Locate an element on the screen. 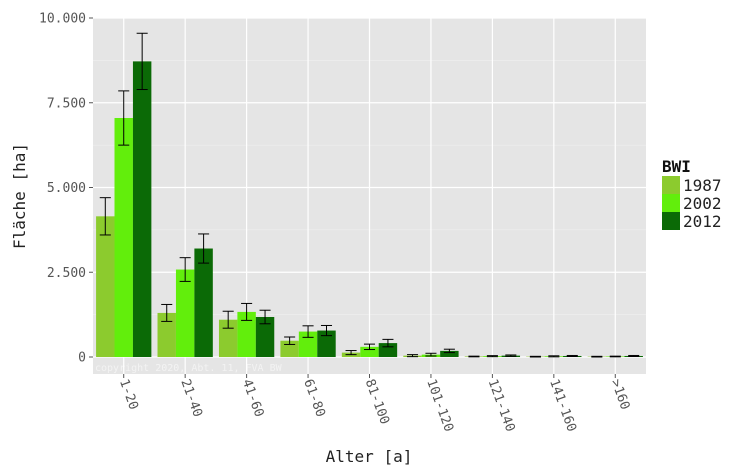 The height and width of the screenshot is (466, 733). y-tick-label: 7.500 is located at coordinates (66, 103).